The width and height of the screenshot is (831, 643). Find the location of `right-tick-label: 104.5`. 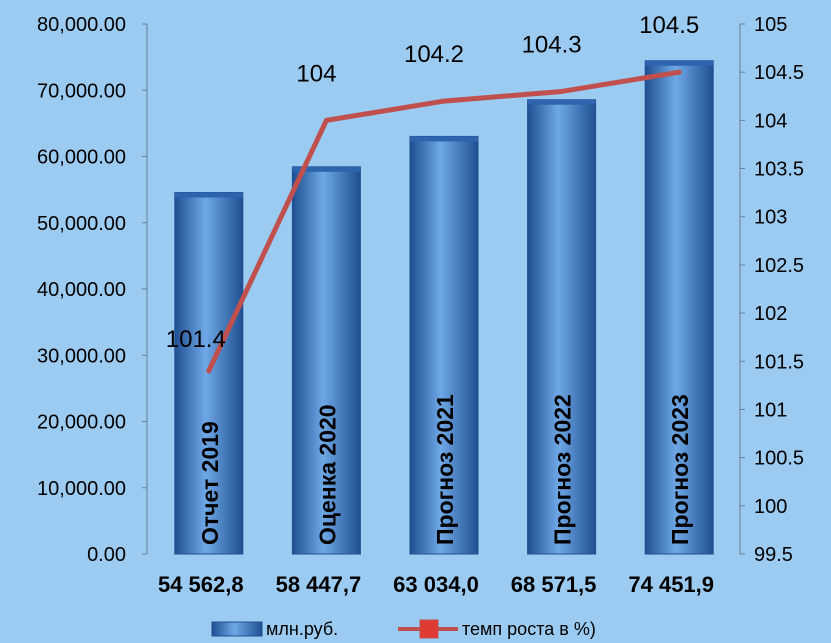

right-tick-label: 104.5 is located at coordinates (779, 73).